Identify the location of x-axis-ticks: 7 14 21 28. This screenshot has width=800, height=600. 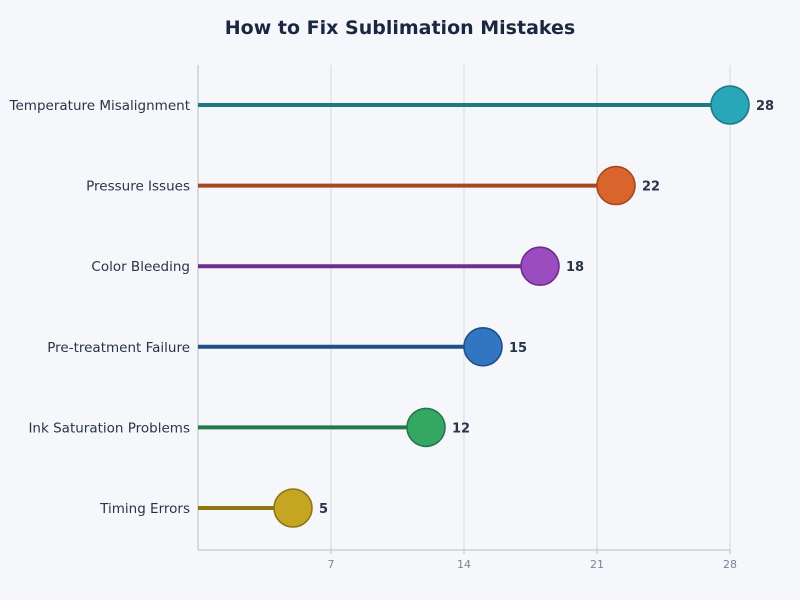
(532, 560).